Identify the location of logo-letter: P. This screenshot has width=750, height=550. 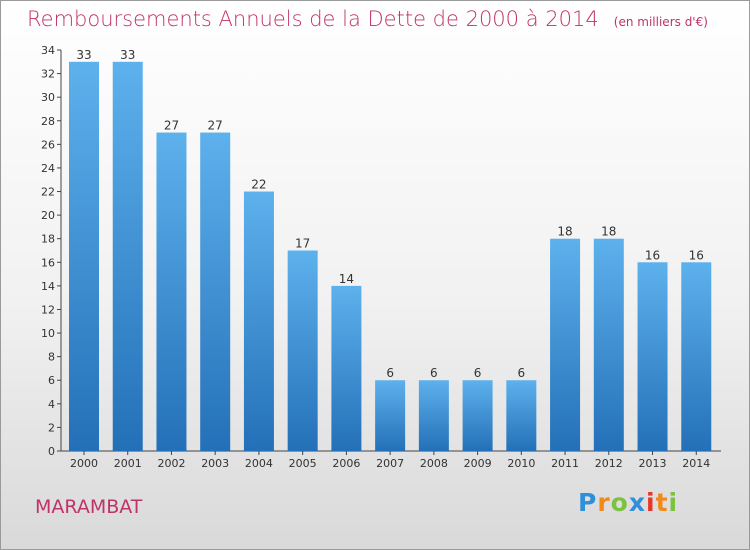
(588, 502).